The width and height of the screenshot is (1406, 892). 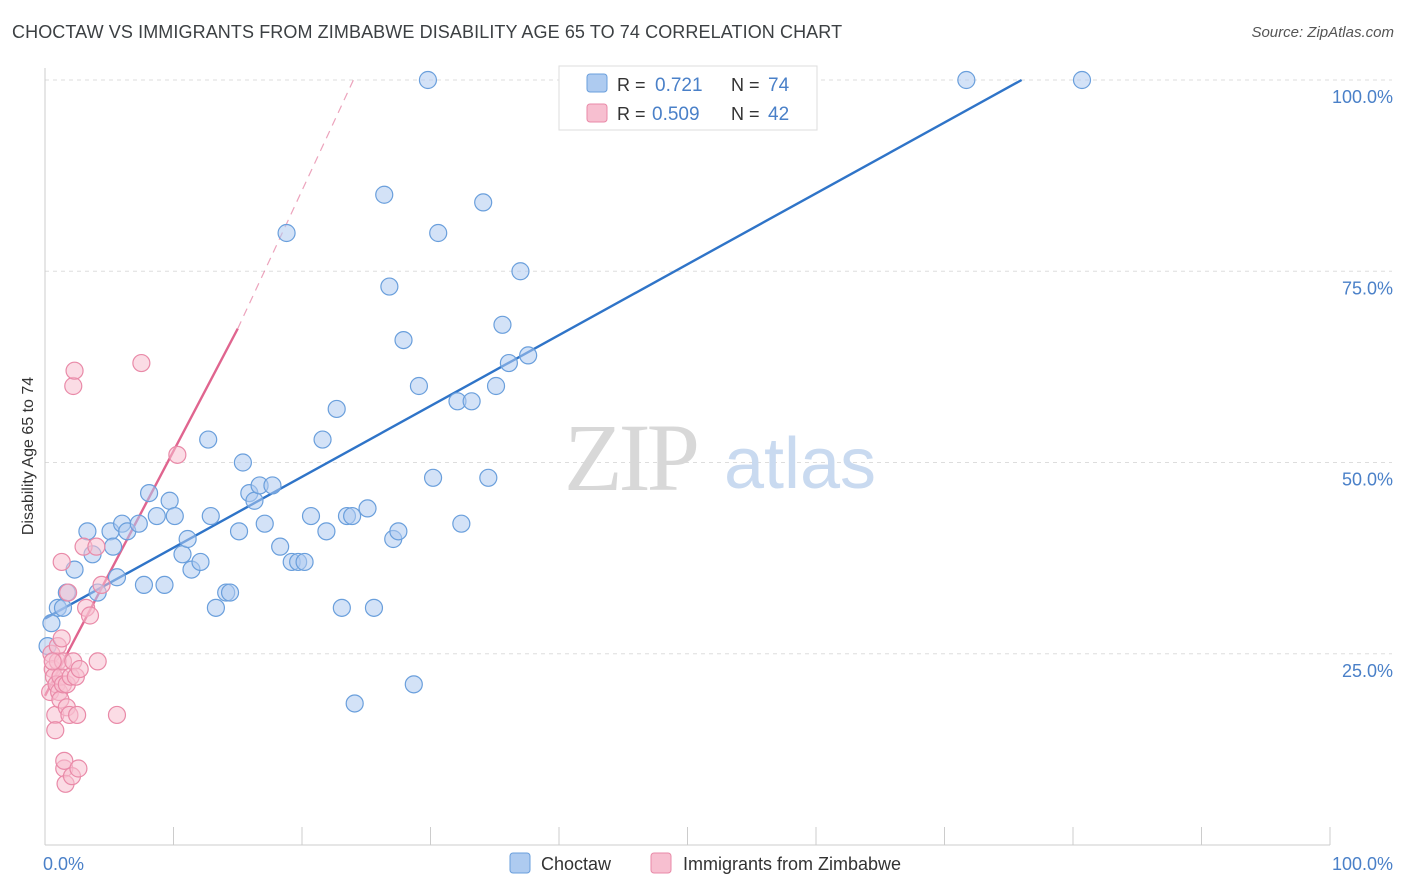 What do you see at coordinates (295, 204) in the screenshot?
I see `trend-extension-zimbabwe` at bounding box center [295, 204].